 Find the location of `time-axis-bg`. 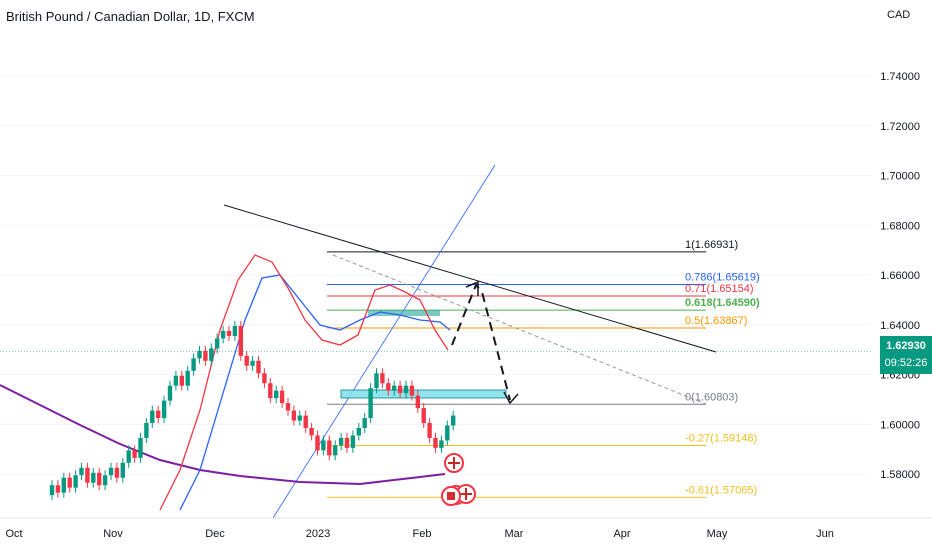

time-axis-bg is located at coordinates (466, 534).